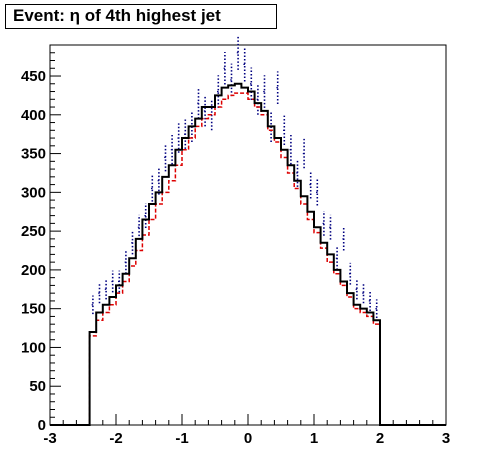 The height and width of the screenshot is (472, 496). What do you see at coordinates (33, 192) in the screenshot?
I see `y-tick-label: 300` at bounding box center [33, 192].